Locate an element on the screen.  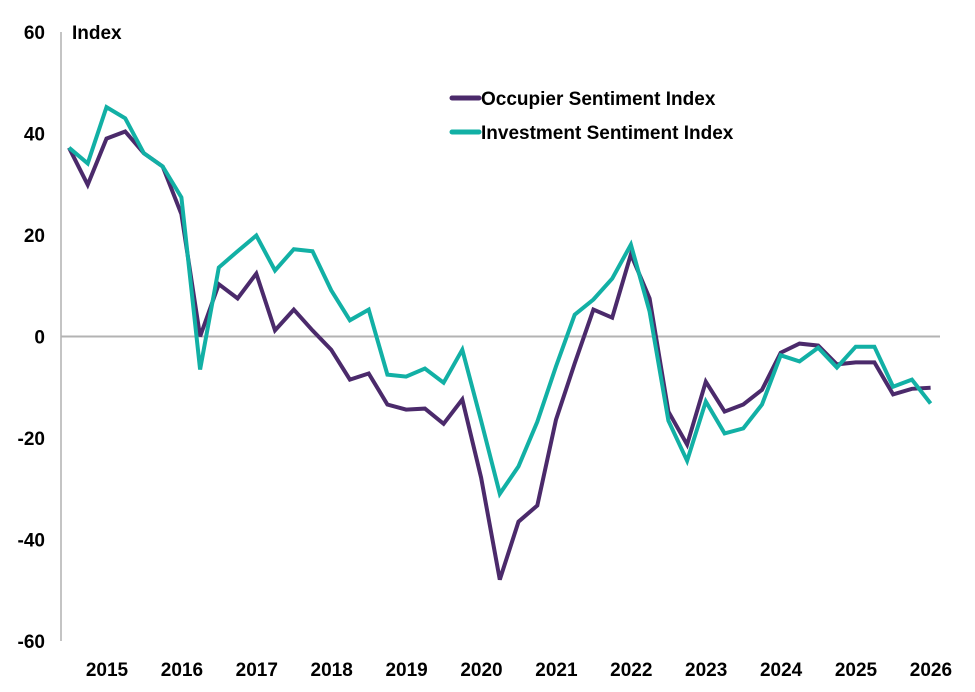
x-tick-label: 2020 is located at coordinates (481, 670).